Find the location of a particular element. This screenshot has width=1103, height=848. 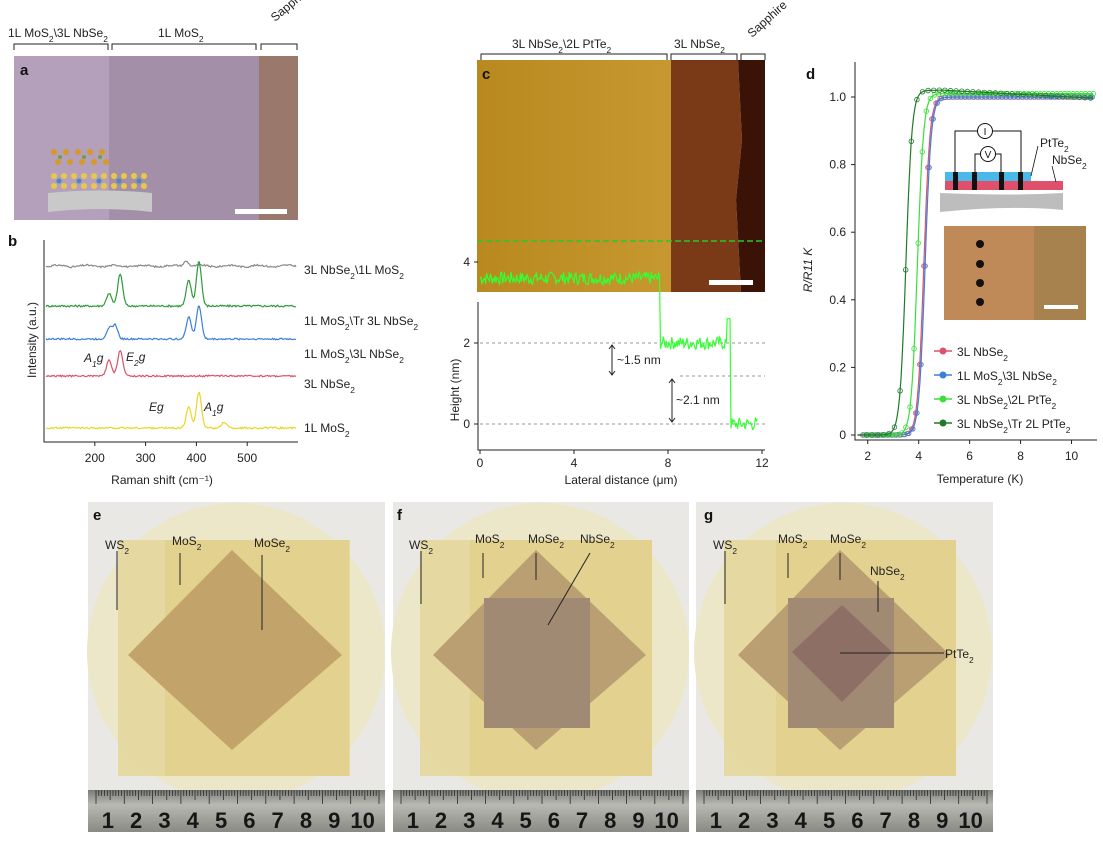

inset-voltmeter is located at coordinates (988, 154).